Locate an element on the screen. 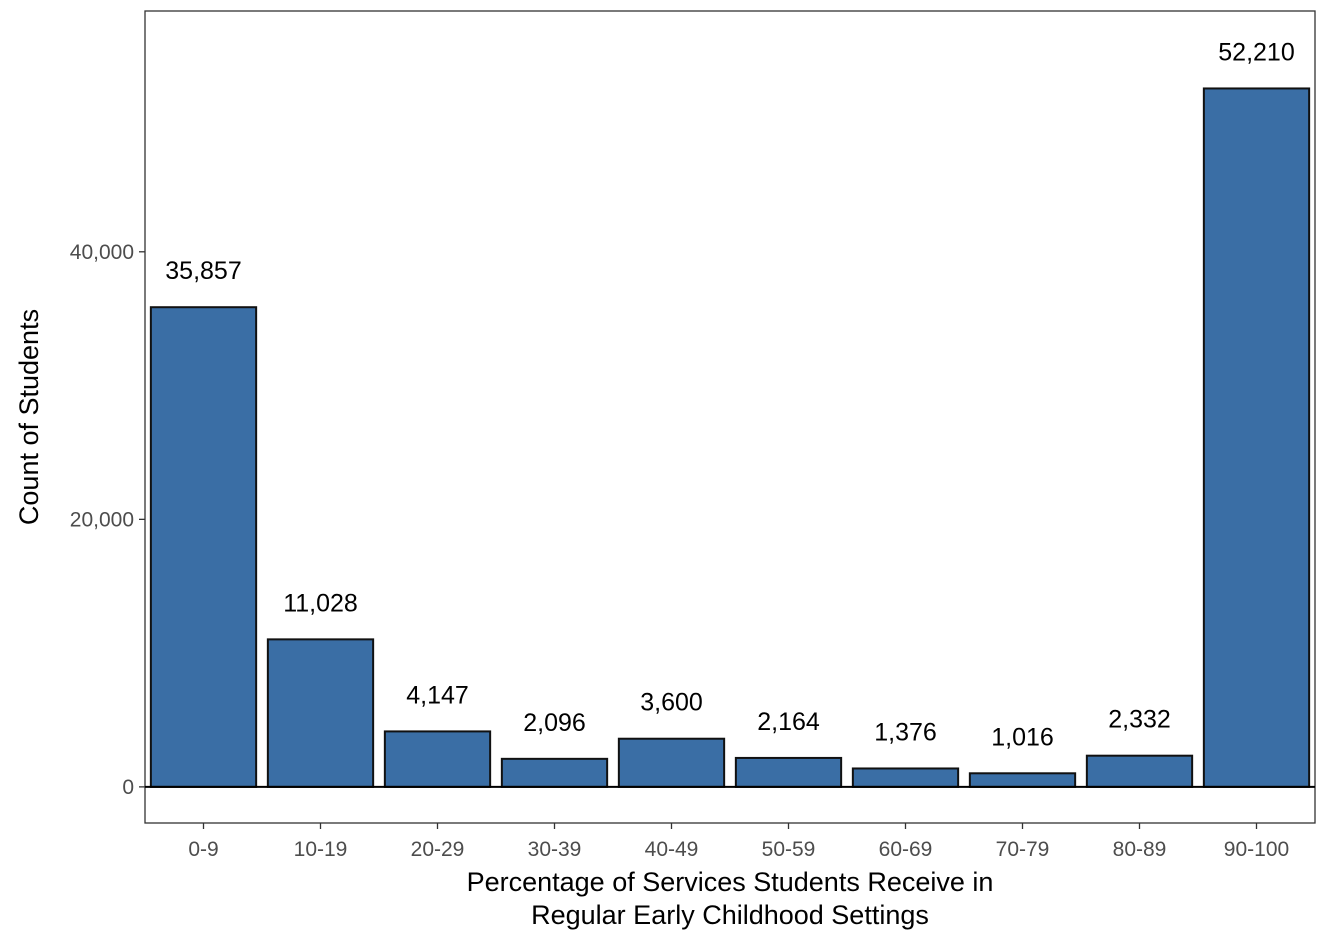 The height and width of the screenshot is (931, 1319). x-tick-label-30-39: 30-39 is located at coordinates (555, 849).